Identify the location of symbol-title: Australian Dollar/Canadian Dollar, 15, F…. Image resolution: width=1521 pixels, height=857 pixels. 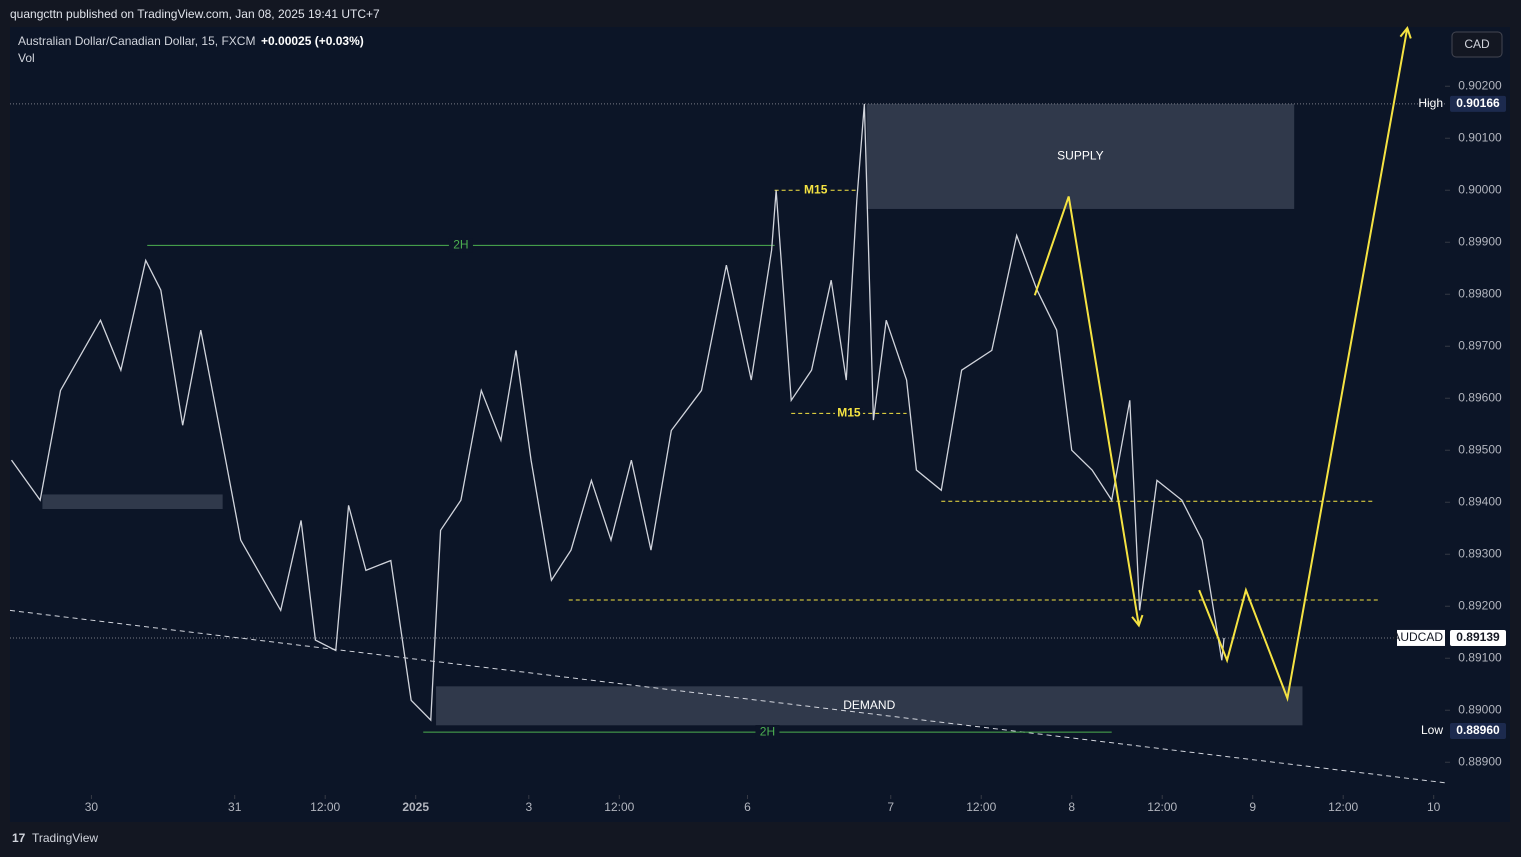
(136, 41).